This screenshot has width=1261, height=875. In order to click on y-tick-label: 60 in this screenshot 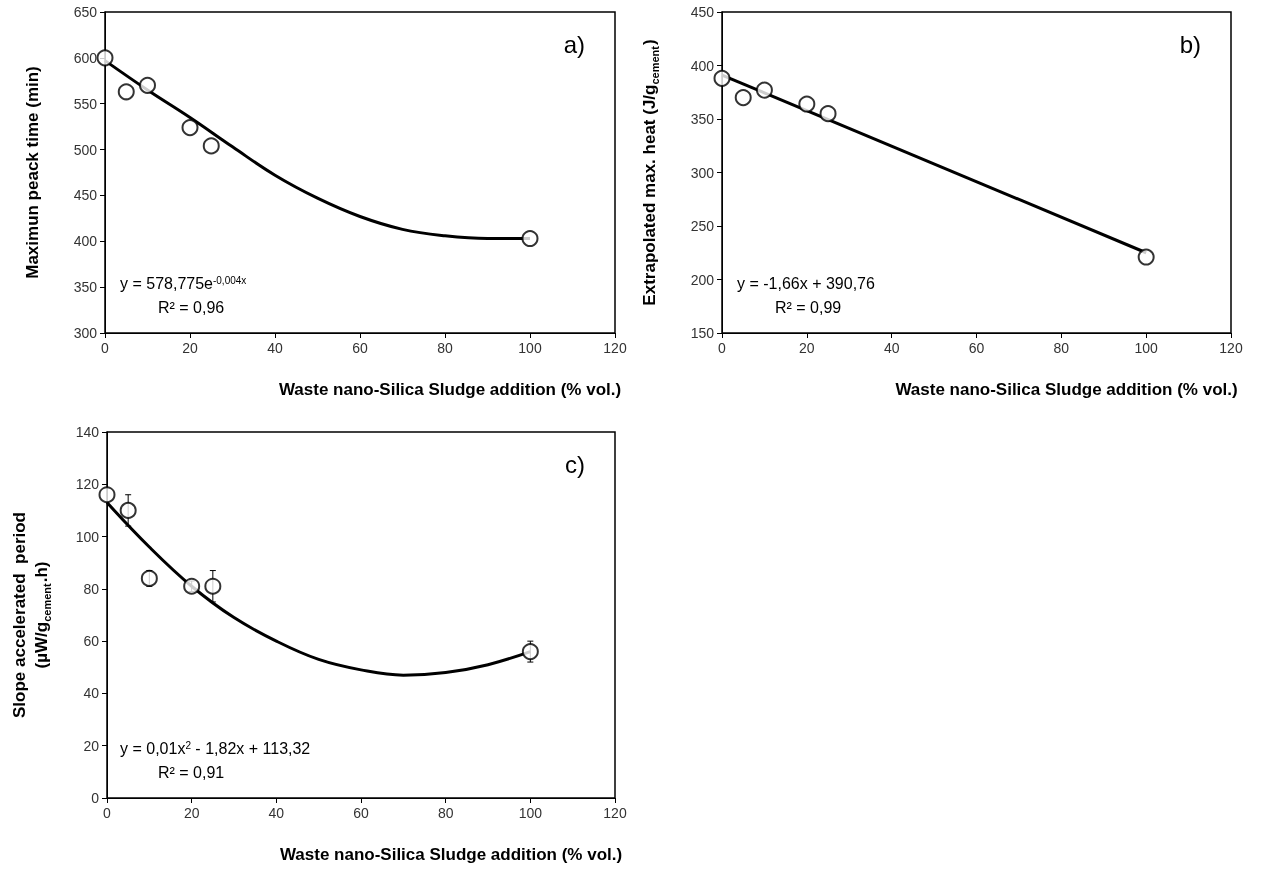, I will do `click(91, 641)`.